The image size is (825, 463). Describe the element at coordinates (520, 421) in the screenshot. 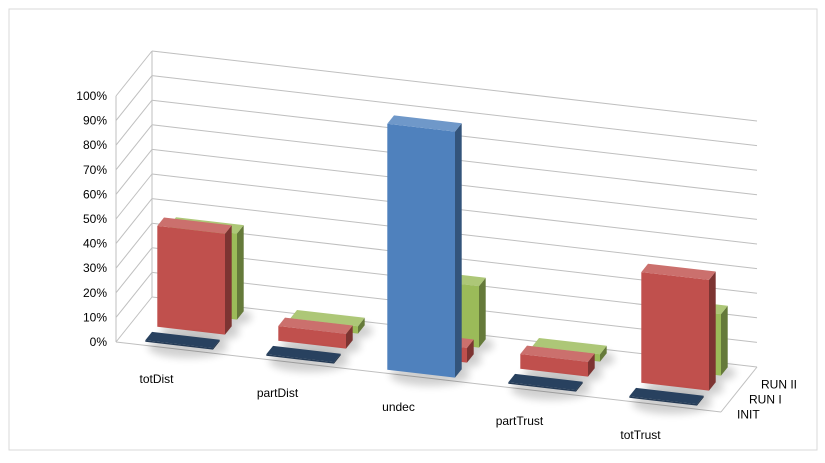

I see `category-label: partTrust` at that location.